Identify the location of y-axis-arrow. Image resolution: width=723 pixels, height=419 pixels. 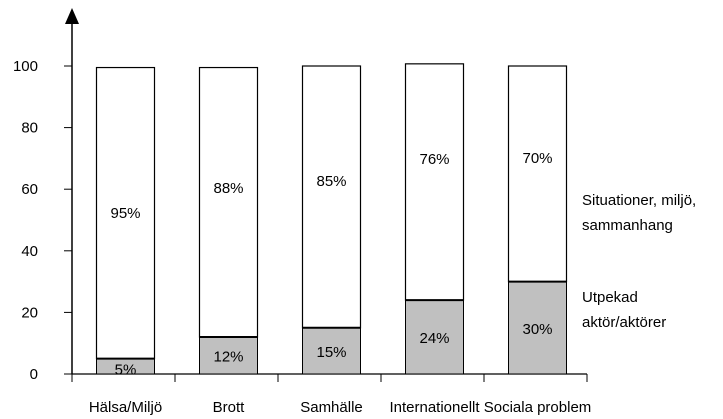
(72, 16).